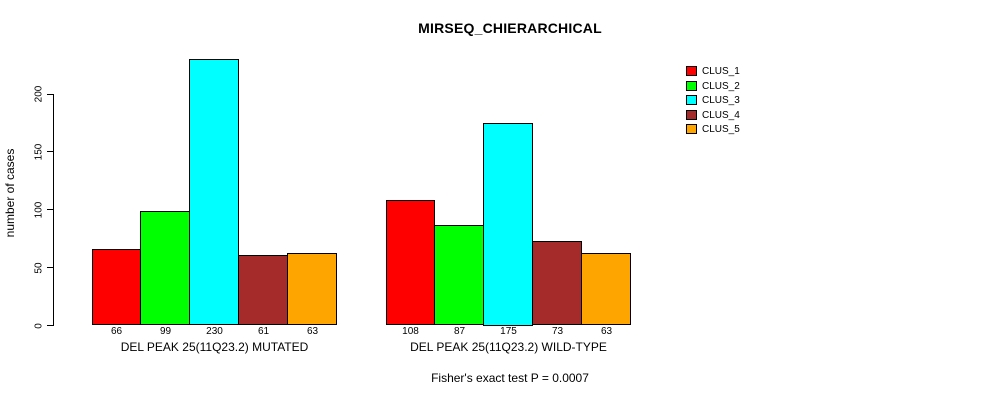 Image resolution: width=990 pixels, height=400 pixels. I want to click on bar-clus_4-group1, so click(263, 290).